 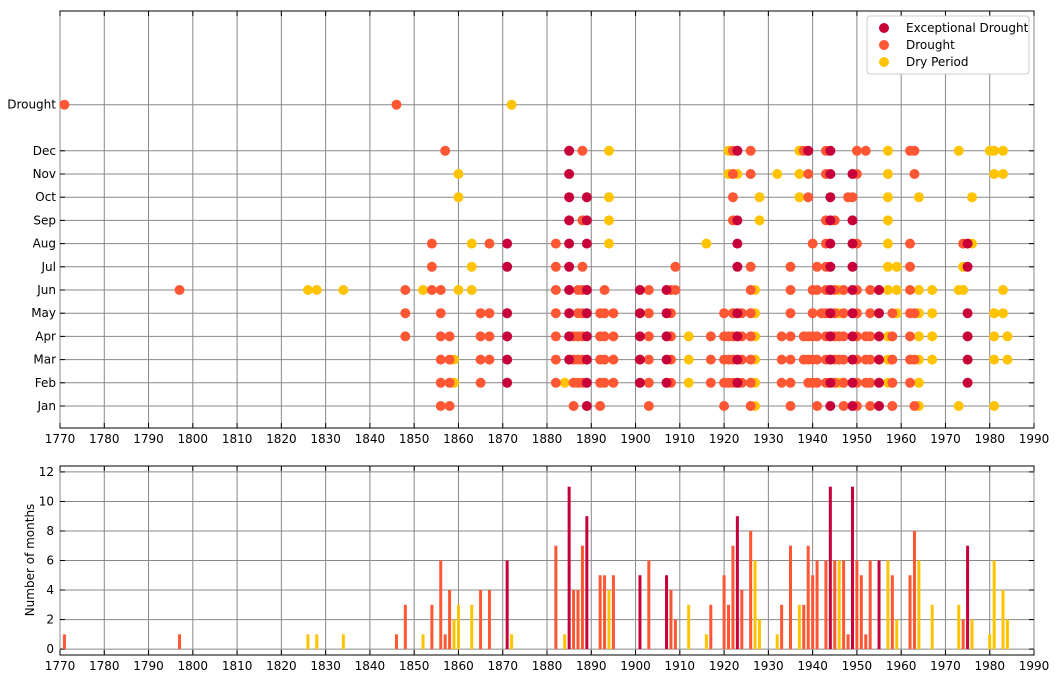 What do you see at coordinates (781, 382) in the screenshot?
I see `point-drought-feb-1933` at bounding box center [781, 382].